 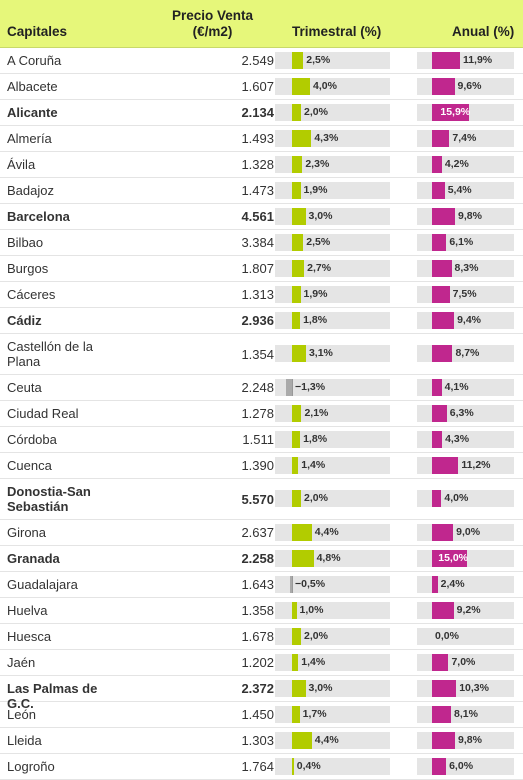 What do you see at coordinates (465, 584) in the screenshot?
I see `anual-bar-track: 2,4%` at bounding box center [465, 584].